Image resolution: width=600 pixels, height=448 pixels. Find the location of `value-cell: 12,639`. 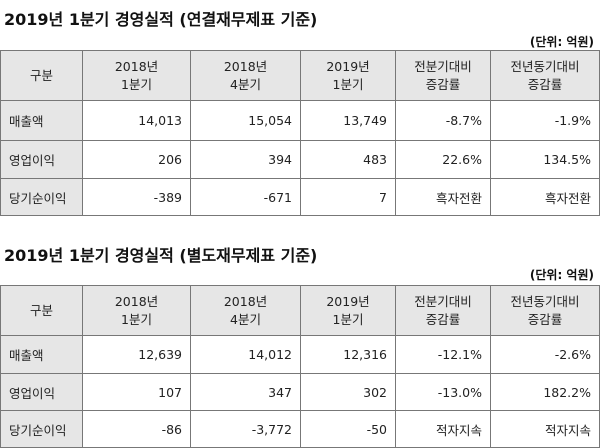

value-cell: 12,639 is located at coordinates (136, 354).